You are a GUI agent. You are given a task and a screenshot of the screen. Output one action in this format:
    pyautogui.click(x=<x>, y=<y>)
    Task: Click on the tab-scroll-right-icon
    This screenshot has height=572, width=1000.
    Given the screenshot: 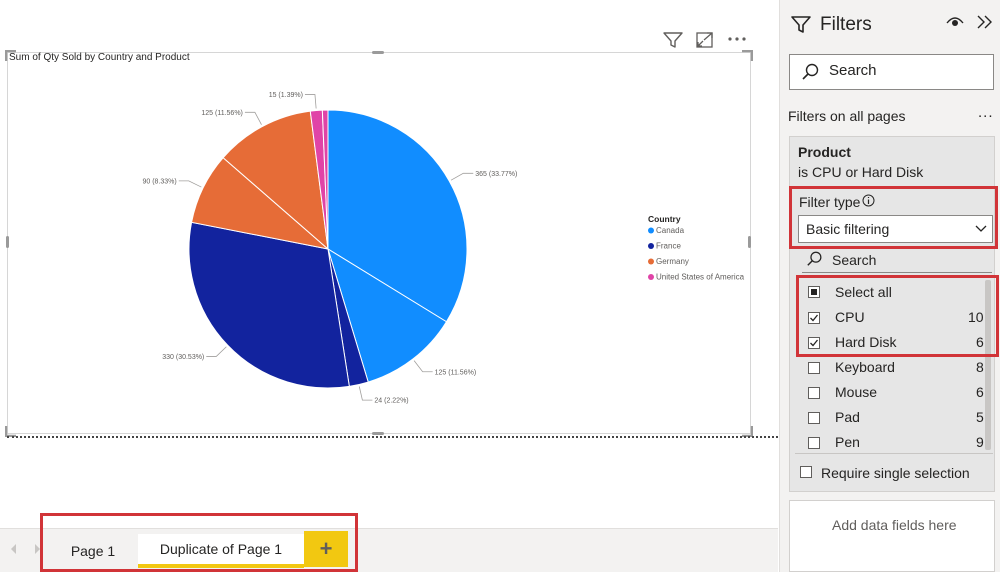 What is the action you would take?
    pyautogui.click(x=38, y=549)
    